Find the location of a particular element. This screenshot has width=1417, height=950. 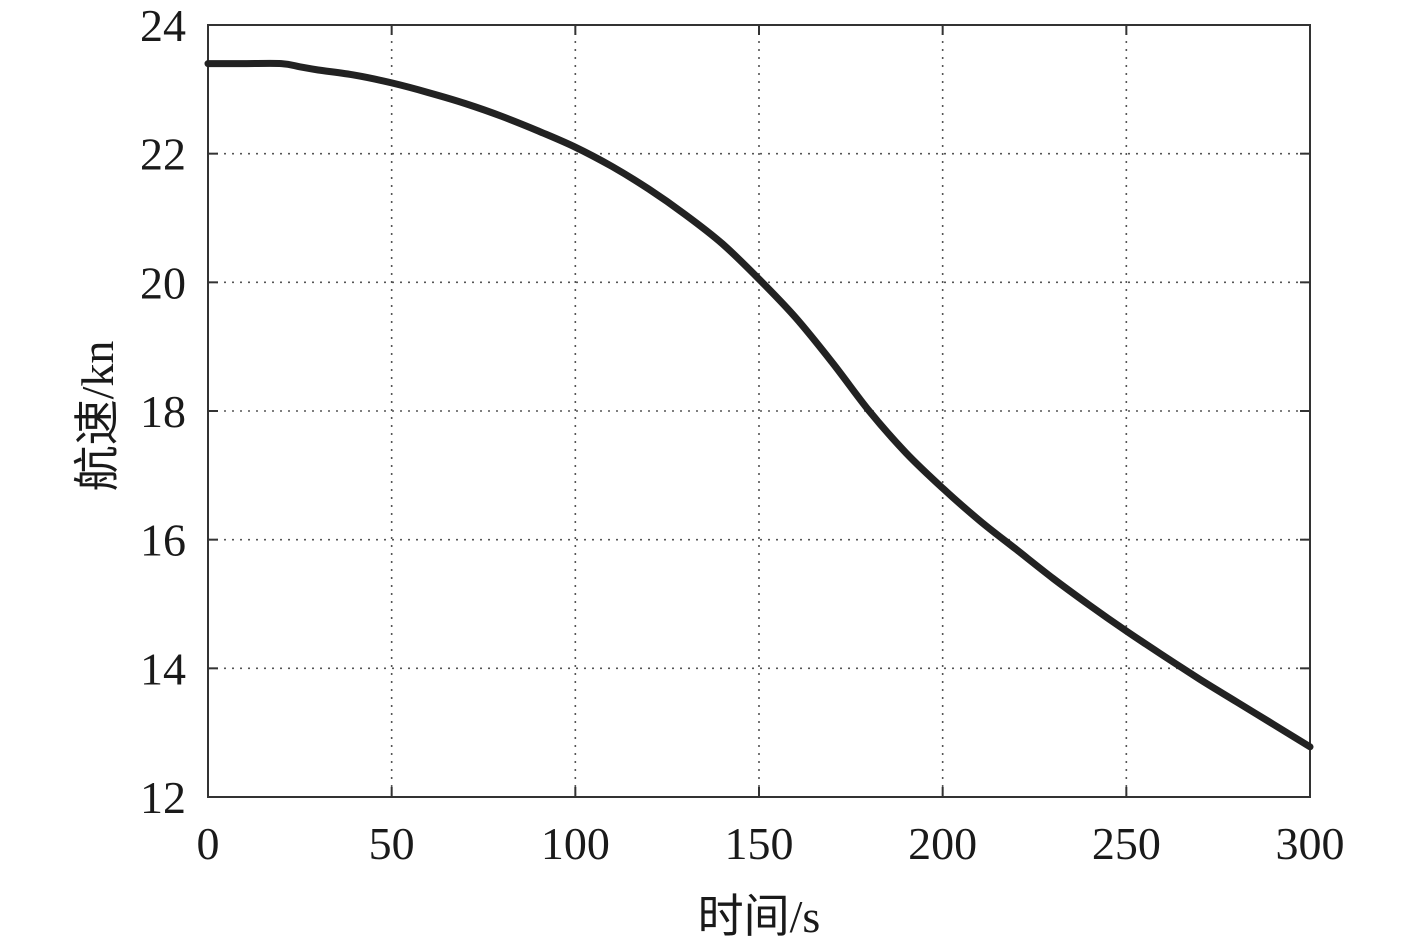

y-tick-label: 16 is located at coordinates (163, 540).